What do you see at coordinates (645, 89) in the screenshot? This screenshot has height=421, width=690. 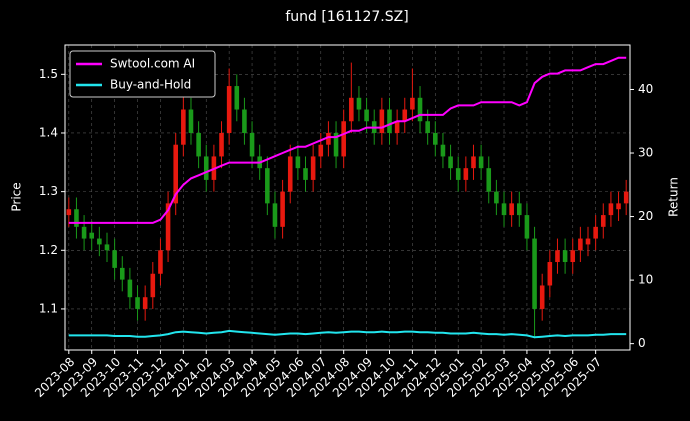 I see `y2-tick-label: 40` at bounding box center [645, 89].